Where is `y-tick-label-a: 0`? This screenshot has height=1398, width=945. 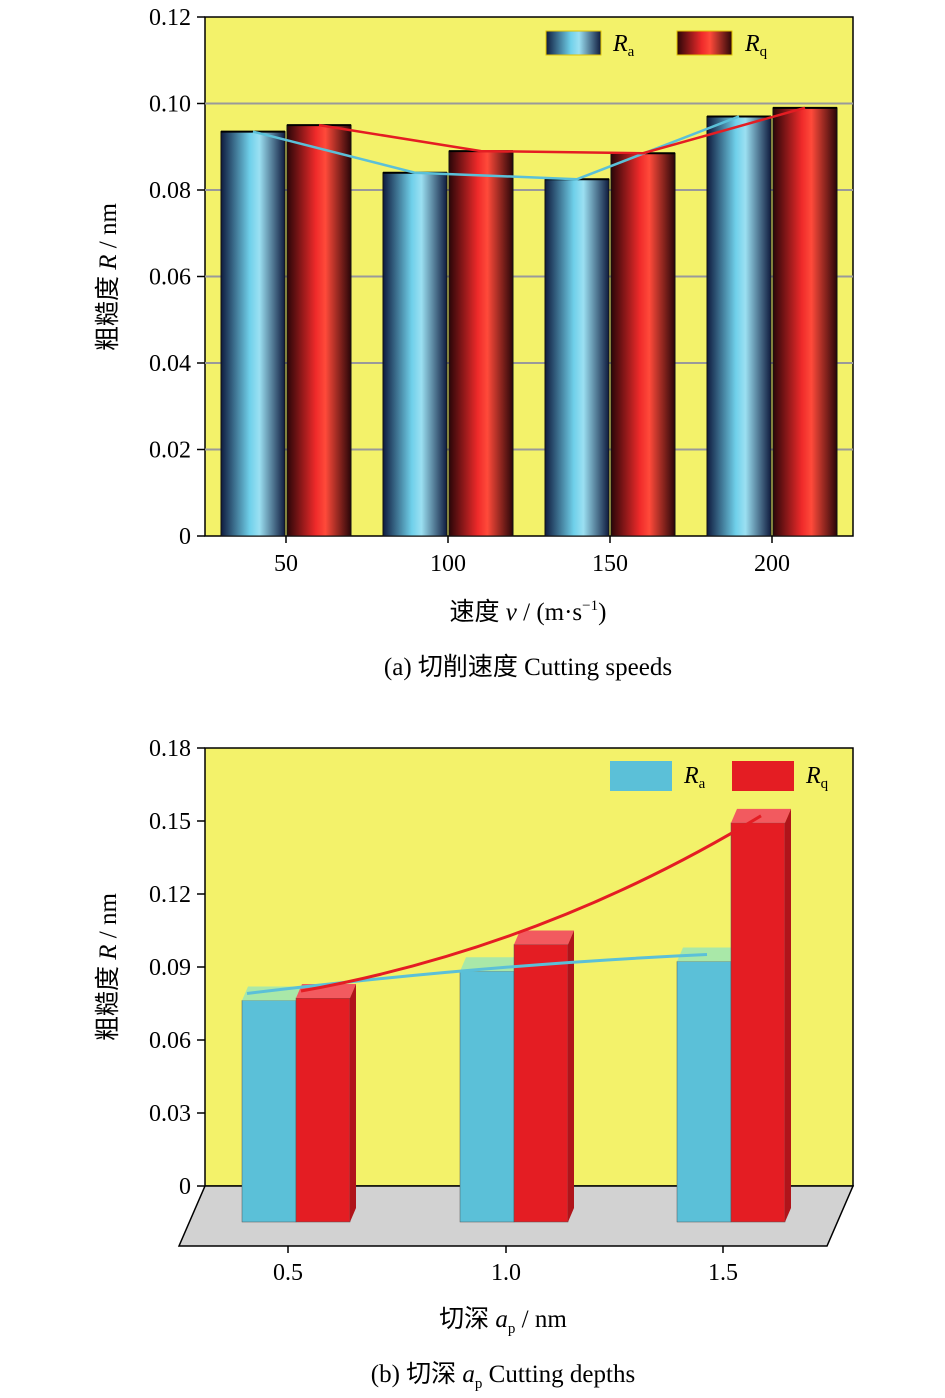
y-tick-label-a: 0 is located at coordinates (185, 537).